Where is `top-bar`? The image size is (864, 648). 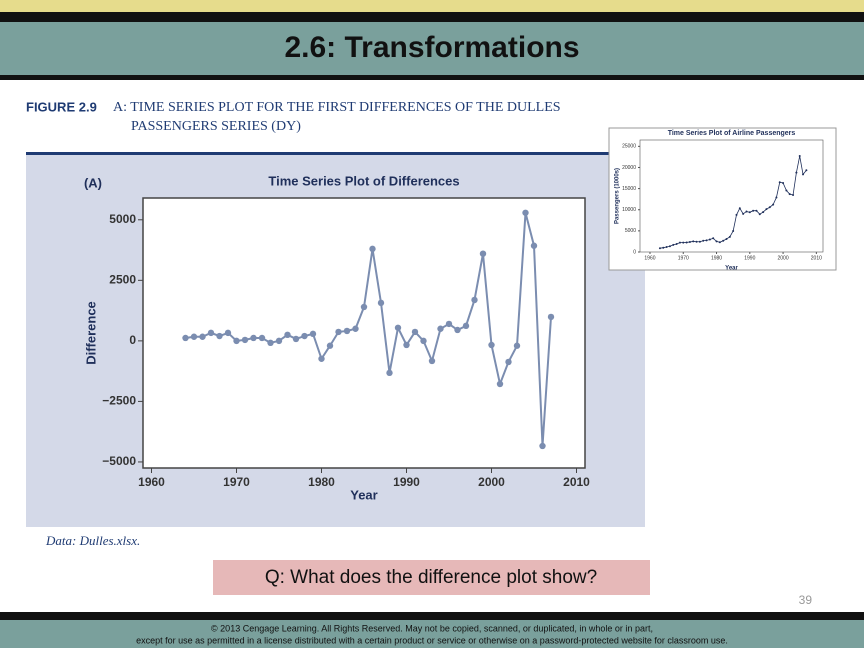 top-bar is located at coordinates (432, 17).